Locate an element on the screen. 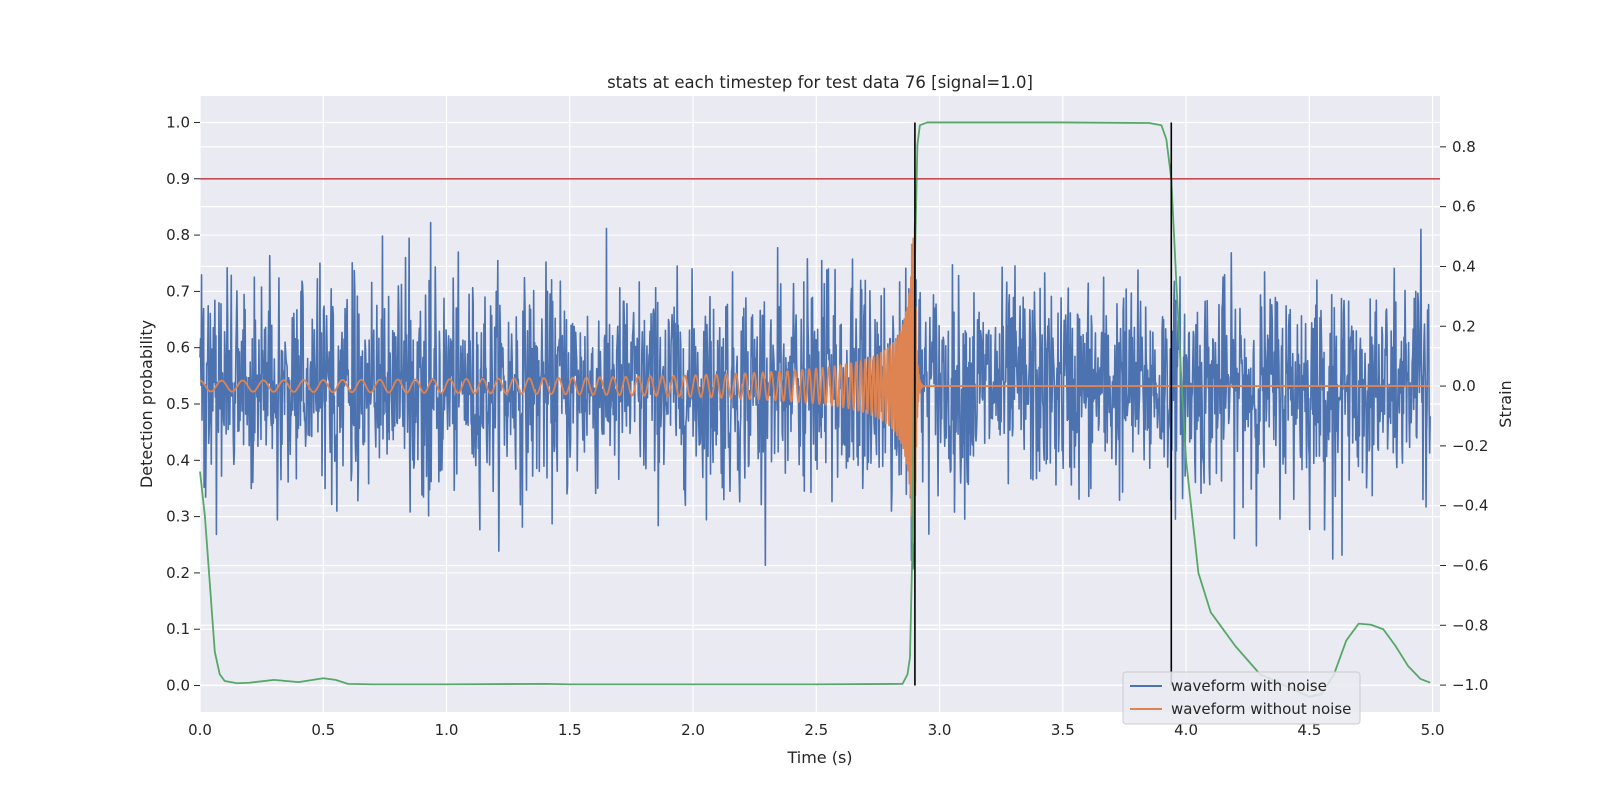 This screenshot has width=1600, height=805. y-left-tick-label: 0.3 is located at coordinates (178, 517).